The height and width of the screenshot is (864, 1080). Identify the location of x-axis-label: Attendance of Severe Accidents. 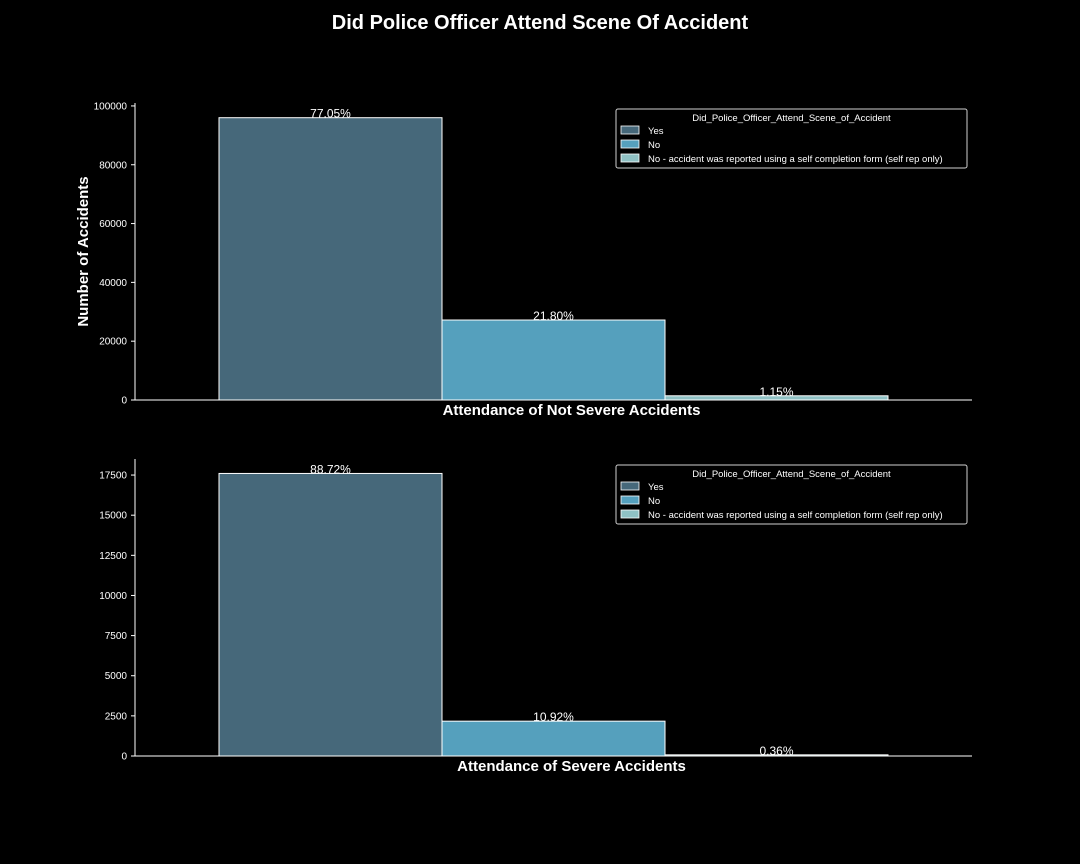
(571, 766).